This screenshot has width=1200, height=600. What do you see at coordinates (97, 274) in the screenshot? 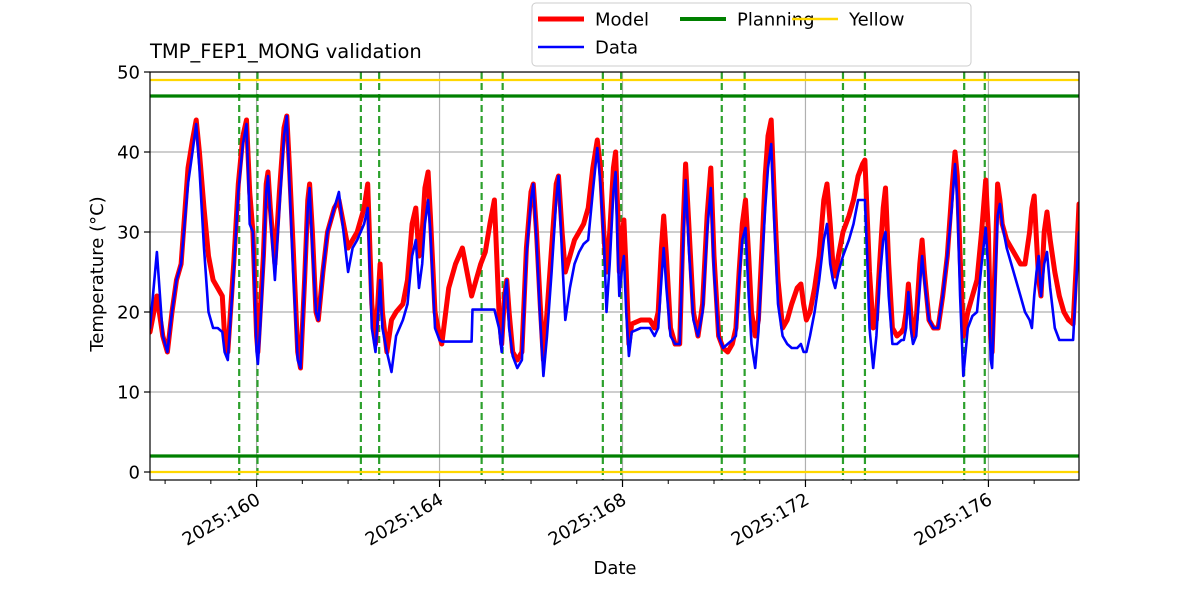
I see `y-axis-label: Temperature (°C)` at bounding box center [97, 274].